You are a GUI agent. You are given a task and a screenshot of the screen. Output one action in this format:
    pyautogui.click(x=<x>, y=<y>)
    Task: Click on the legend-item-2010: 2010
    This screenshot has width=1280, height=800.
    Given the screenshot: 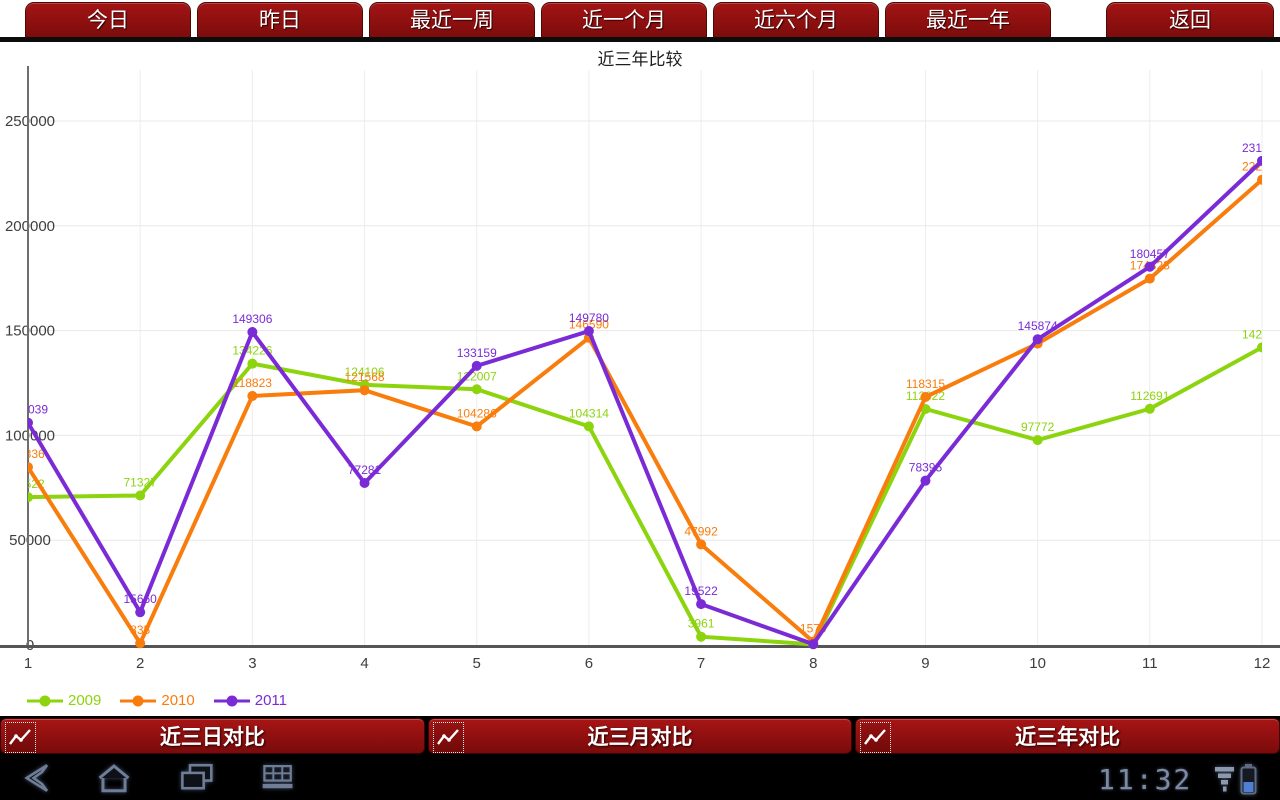 What is the action you would take?
    pyautogui.click(x=157, y=700)
    